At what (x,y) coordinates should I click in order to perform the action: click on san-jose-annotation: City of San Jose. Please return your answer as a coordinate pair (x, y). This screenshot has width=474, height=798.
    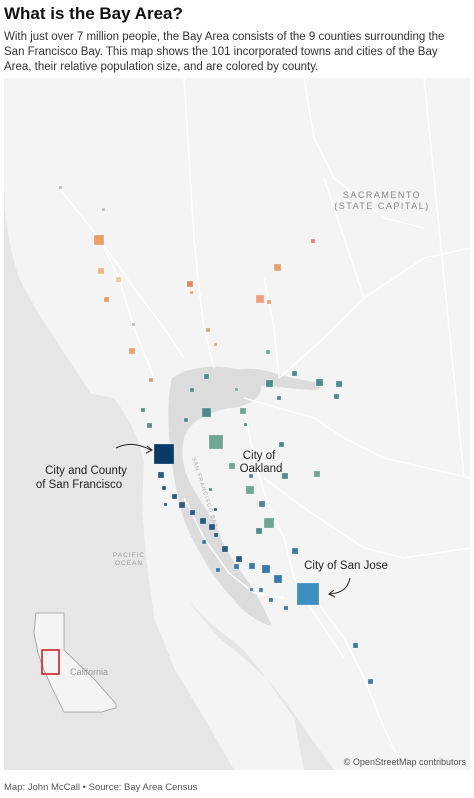
    Looking at the image, I should click on (346, 566).